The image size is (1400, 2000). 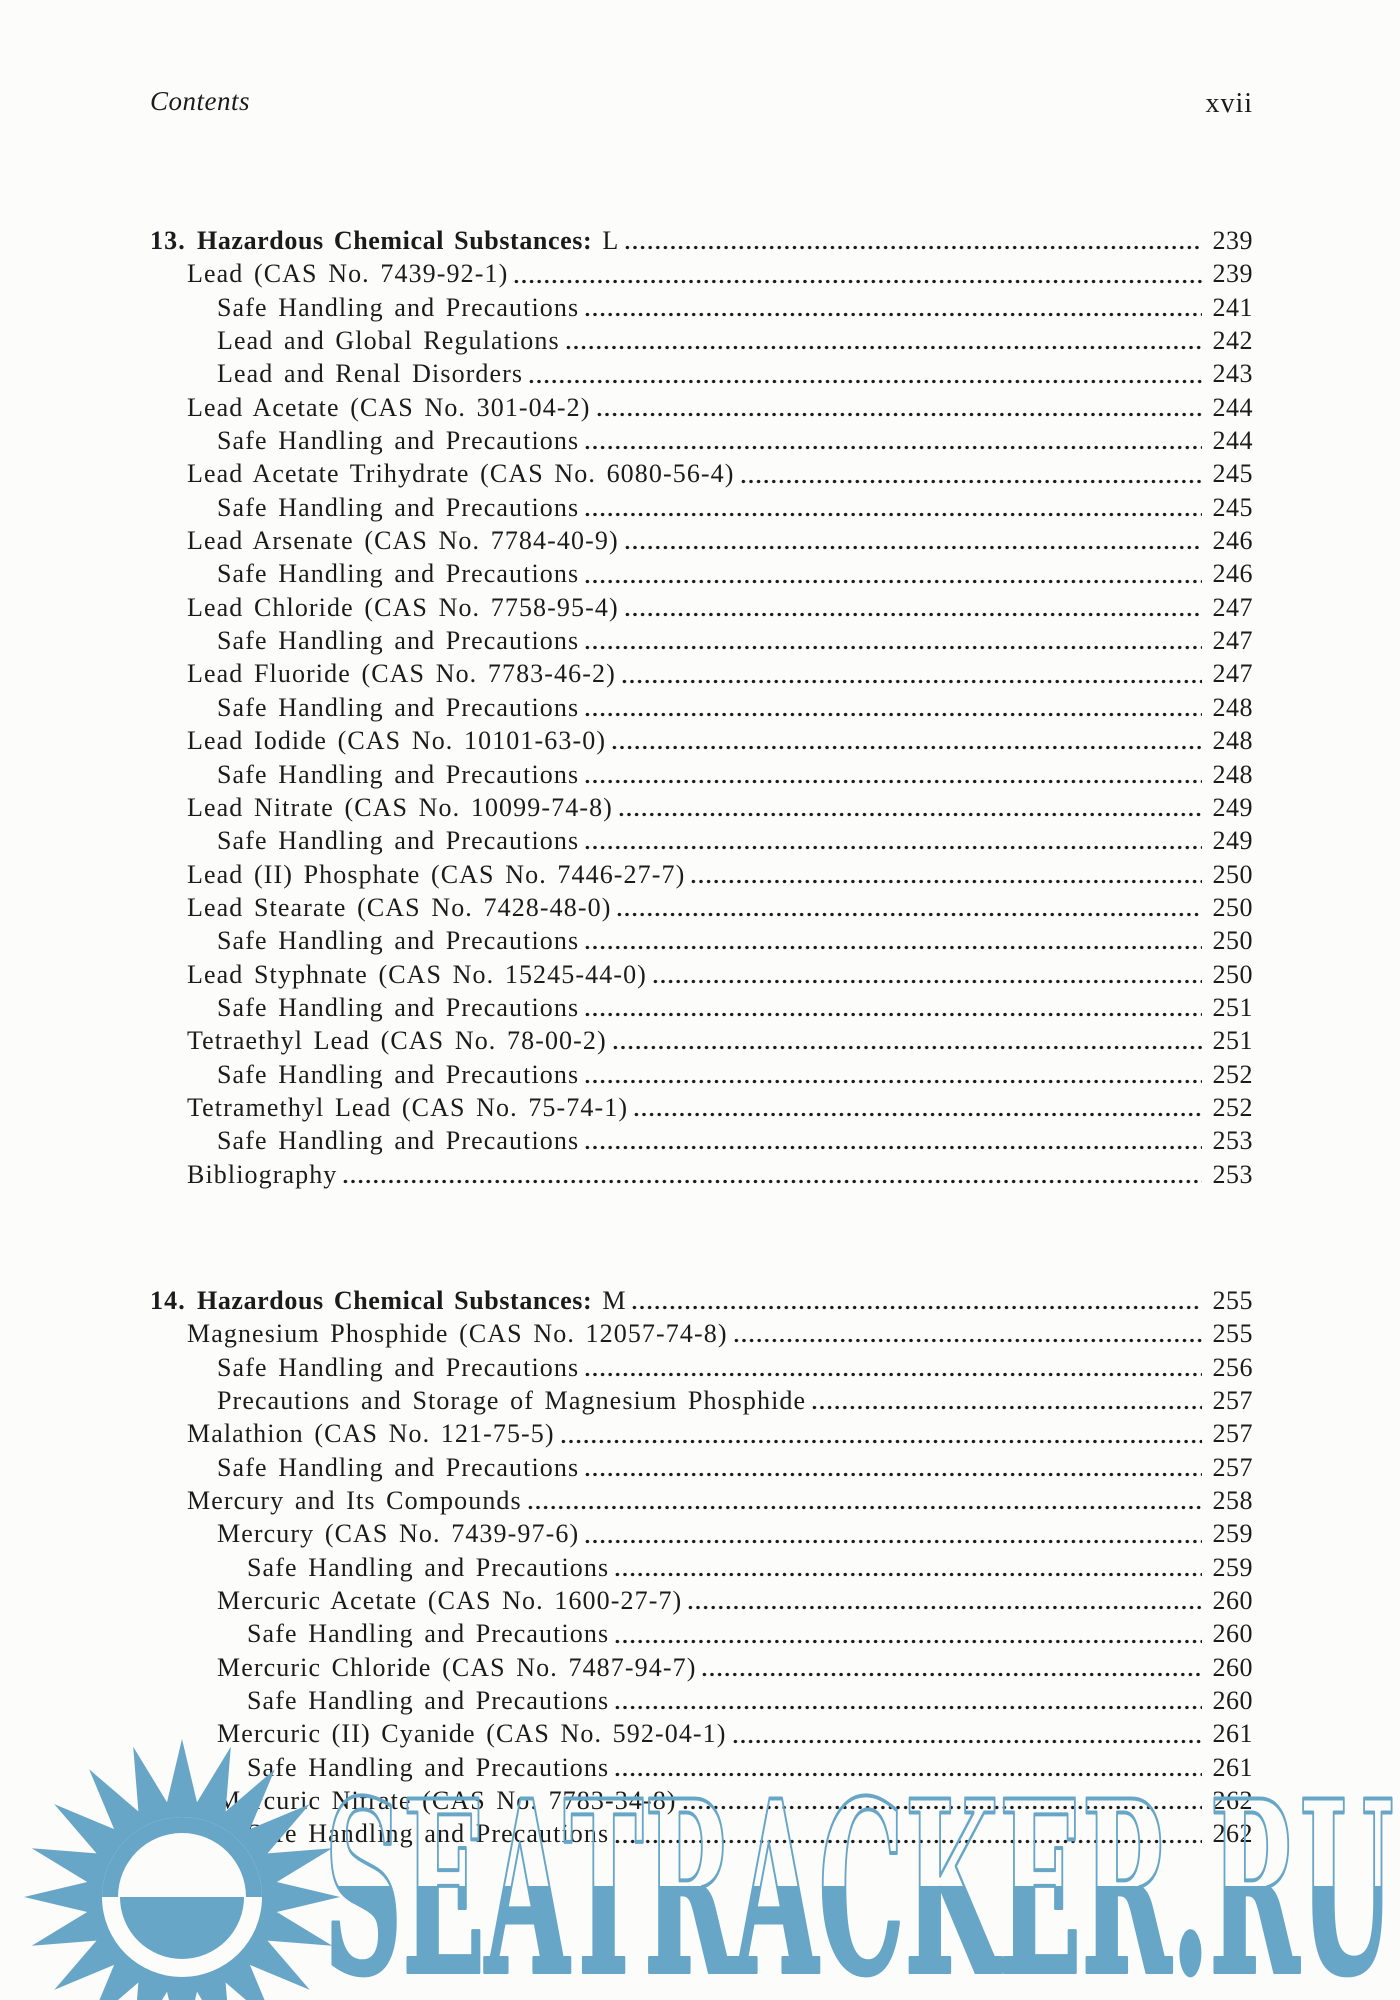 I want to click on toc-entry-row: Safe Handling and Precautions 256, so click(x=701, y=1367).